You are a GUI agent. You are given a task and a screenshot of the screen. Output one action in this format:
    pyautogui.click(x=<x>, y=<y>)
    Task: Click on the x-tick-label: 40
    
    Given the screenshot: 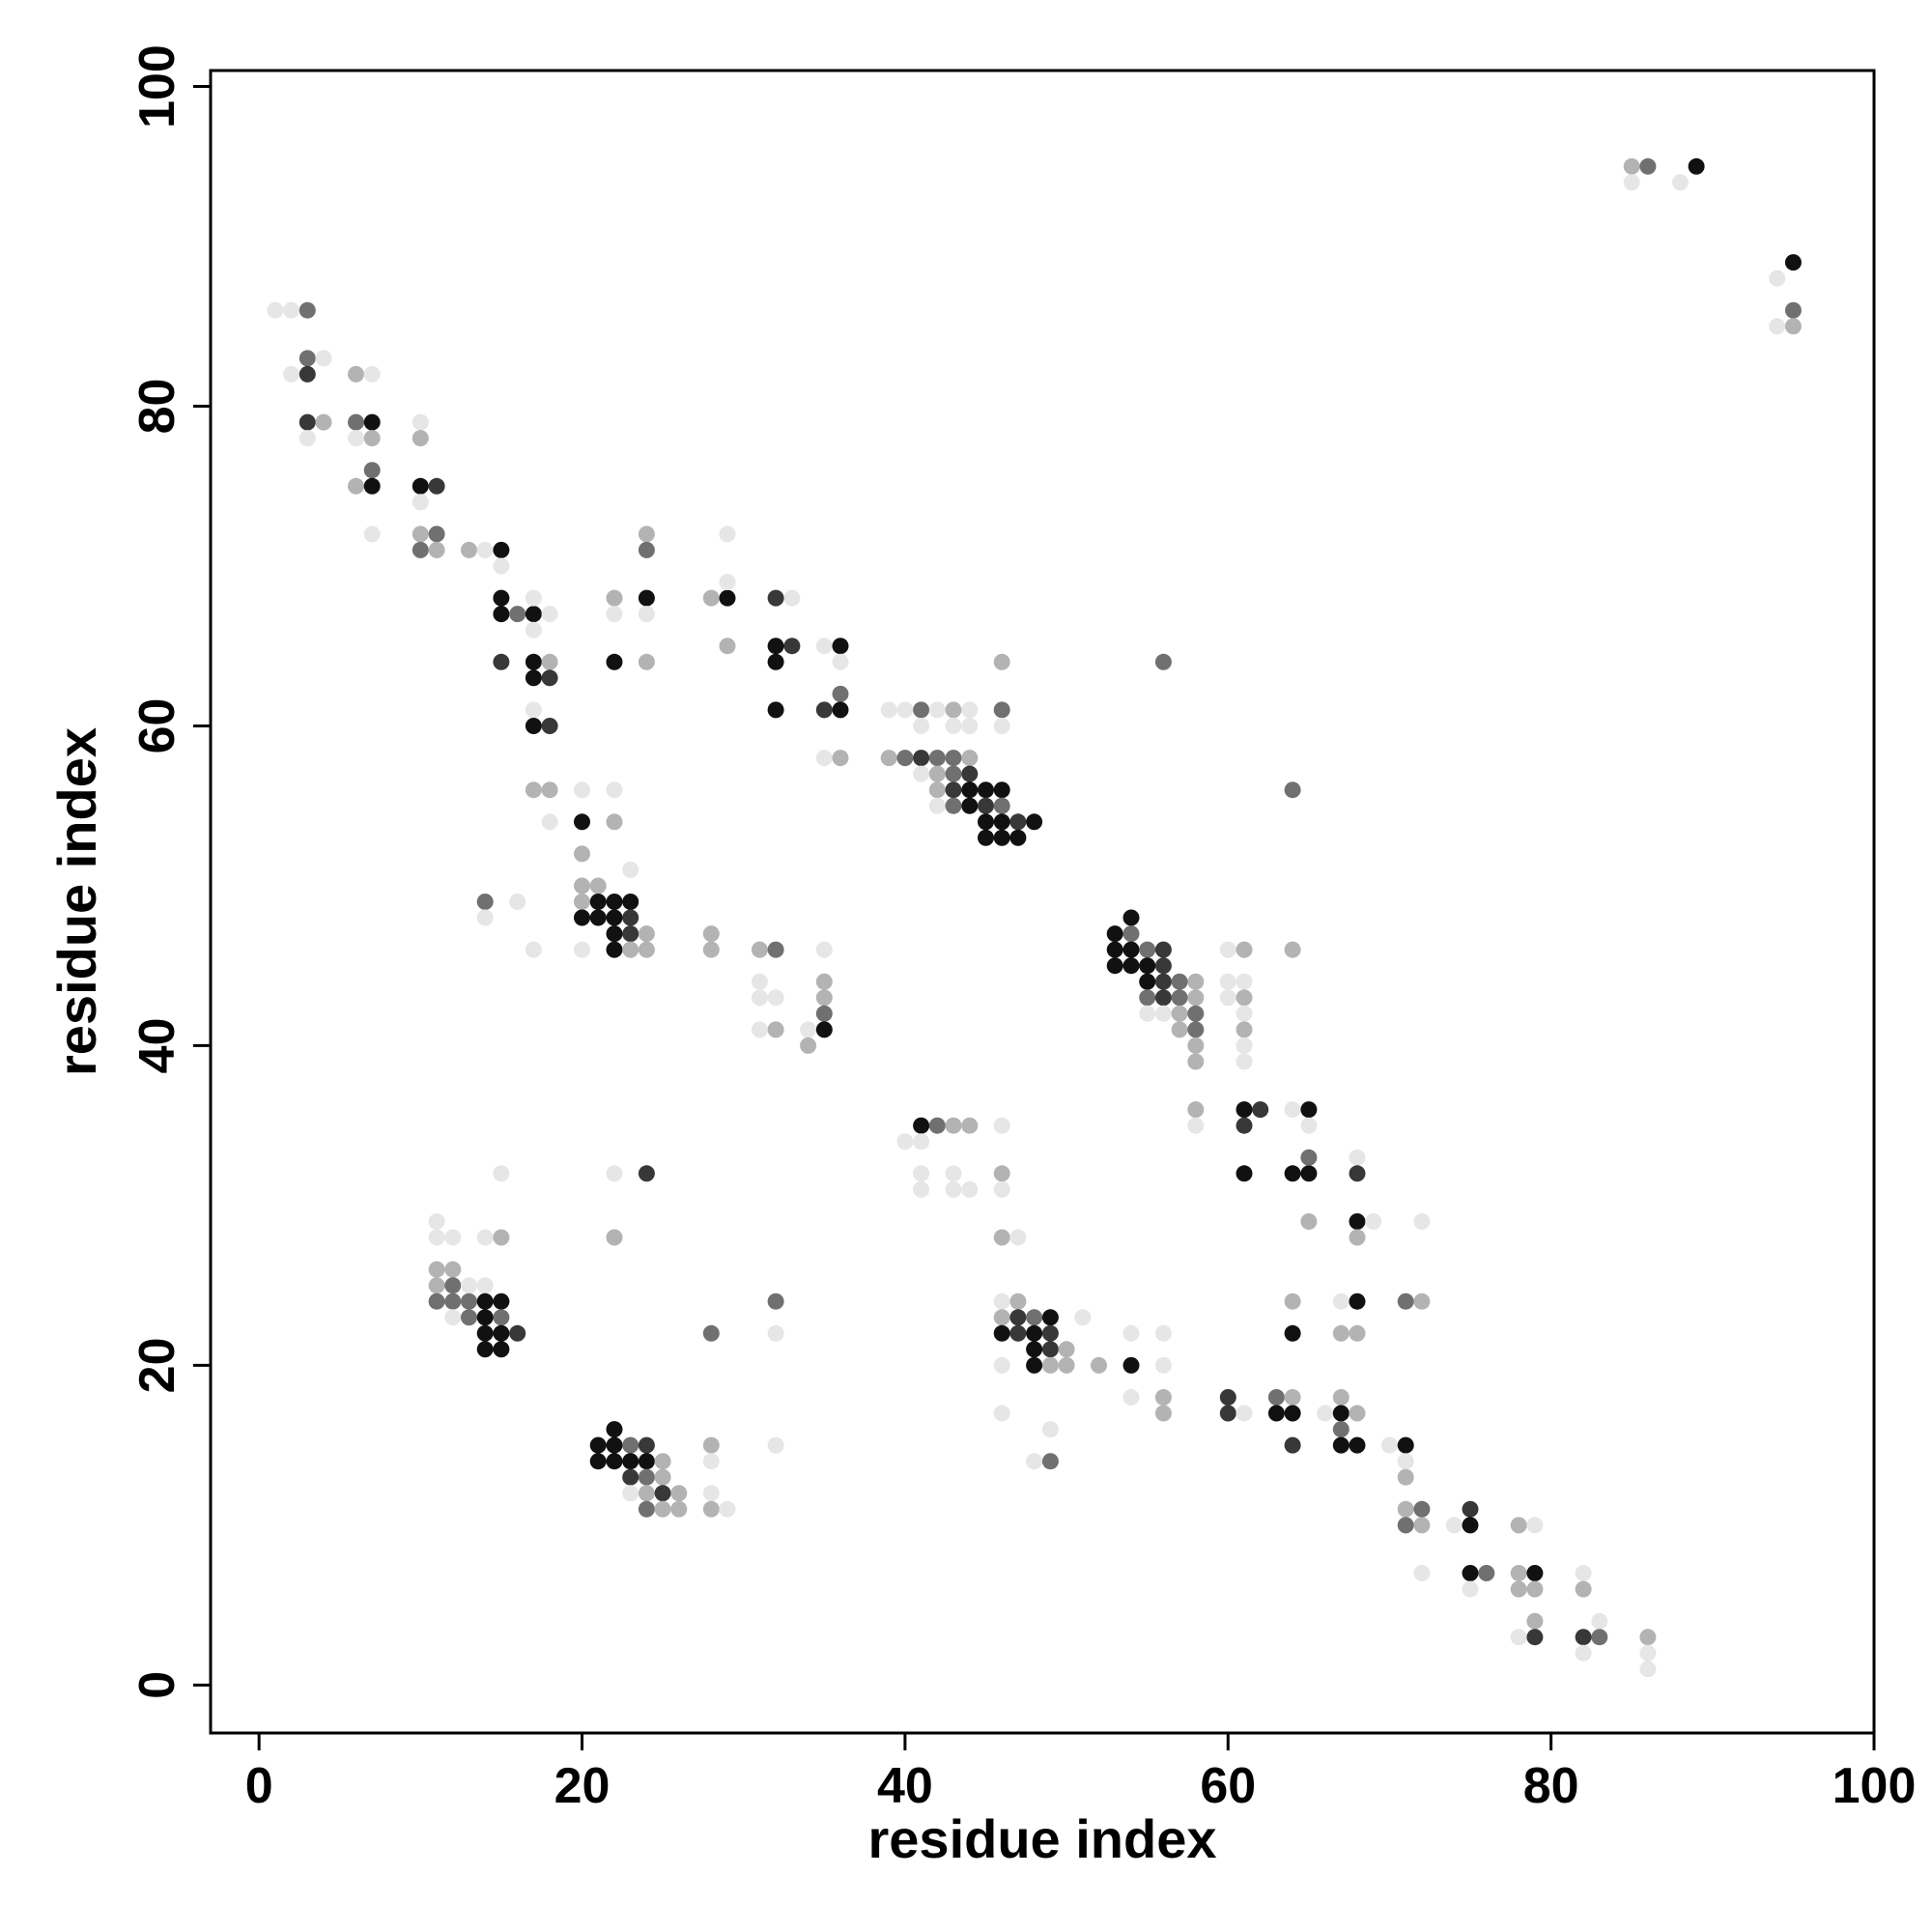 What is the action you would take?
    pyautogui.click(x=905, y=1786)
    